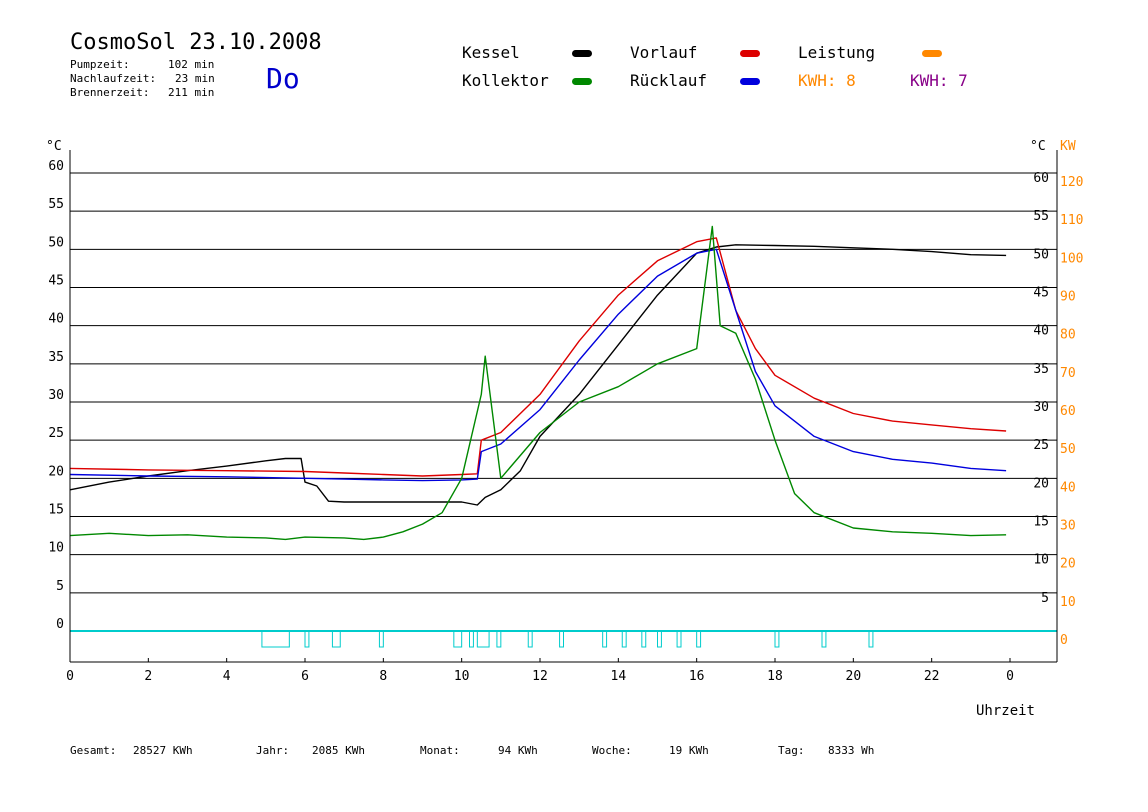 The width and height of the screenshot is (1148, 812). I want to click on legend-swatch-kollektor, so click(582, 81).